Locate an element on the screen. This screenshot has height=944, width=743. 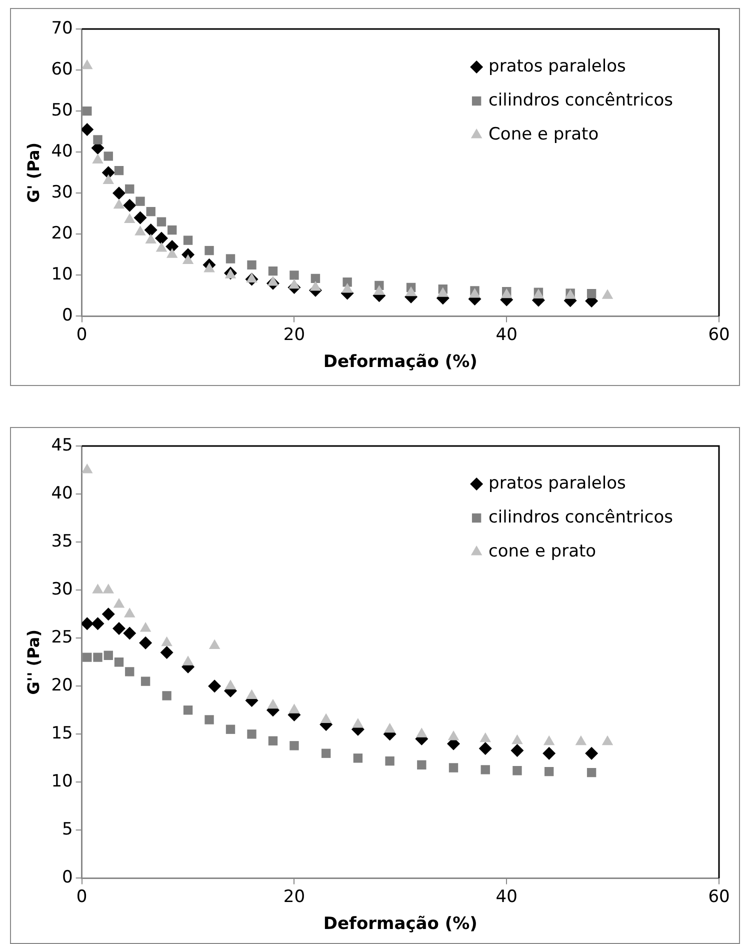
y-tick-label: 40 is located at coordinates (62, 493).